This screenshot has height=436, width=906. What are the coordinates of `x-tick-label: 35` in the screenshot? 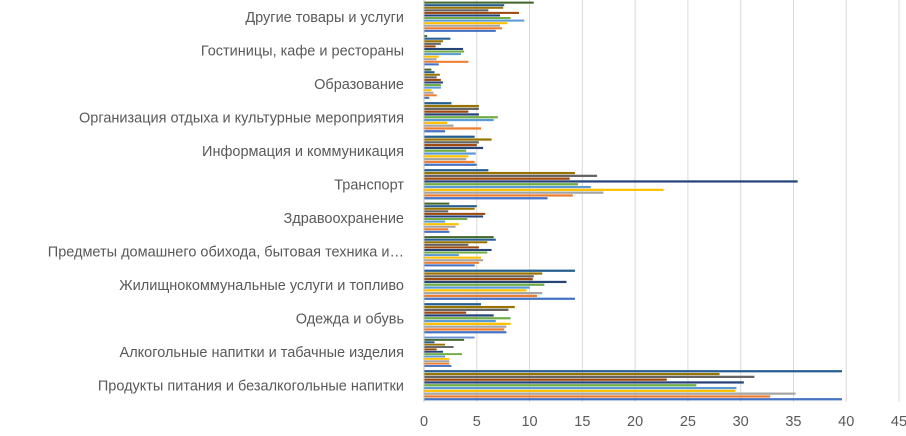 It's located at (793, 422).